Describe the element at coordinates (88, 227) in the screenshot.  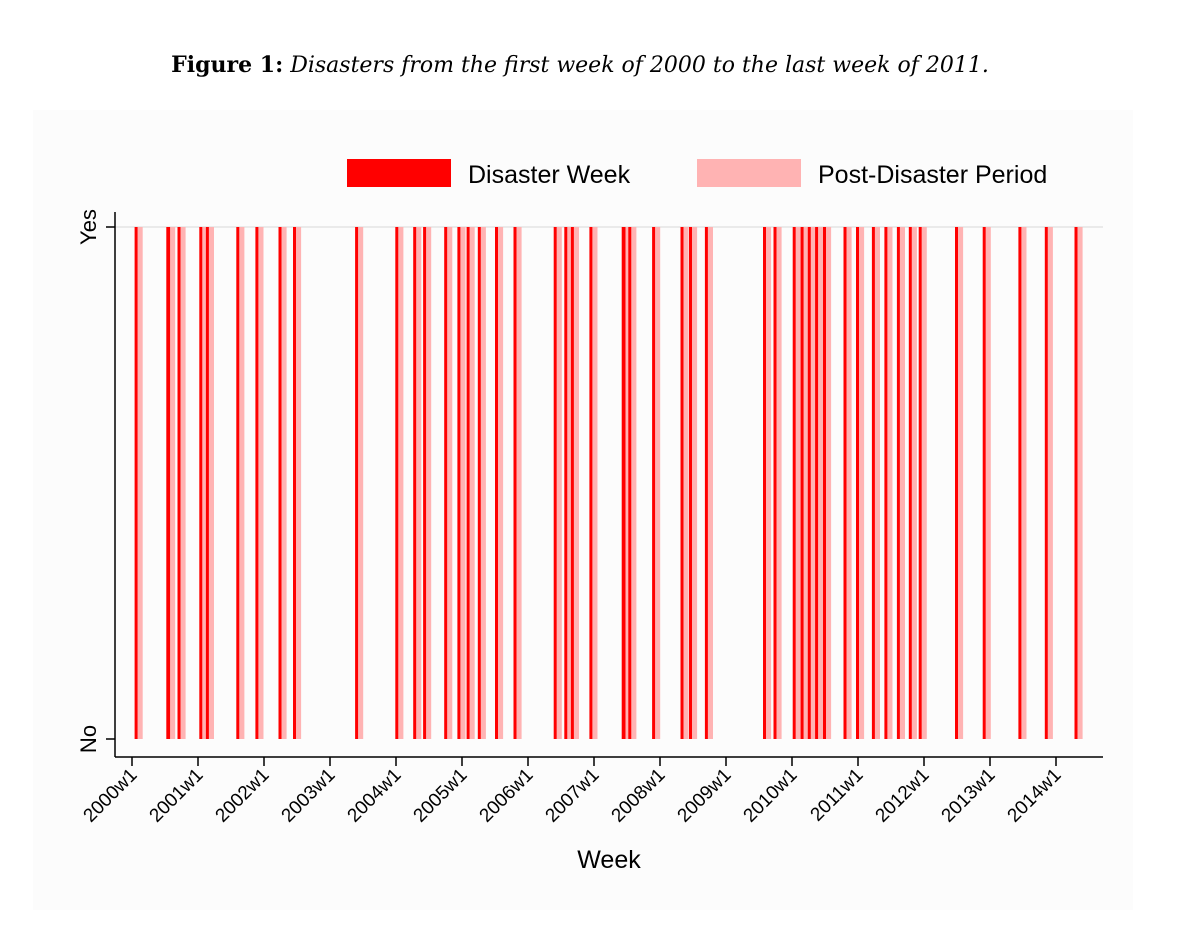
I see `y-tick-label-yes: Yes` at that location.